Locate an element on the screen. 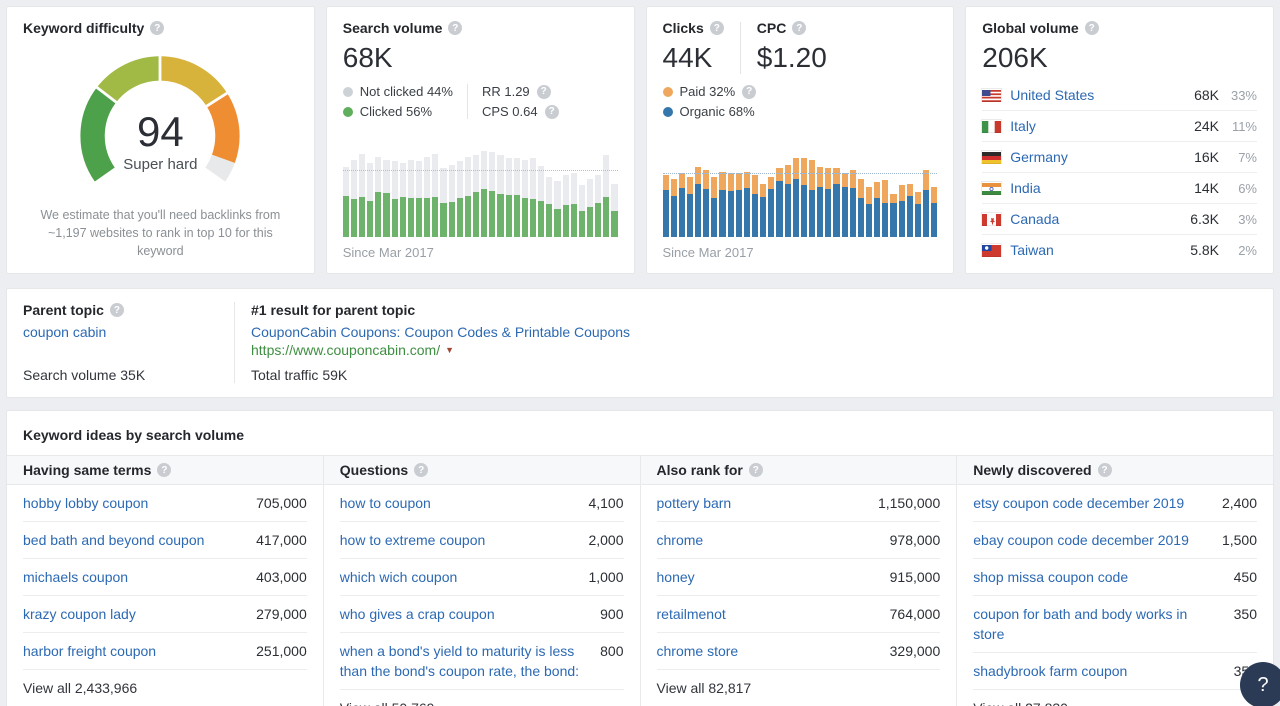 The image size is (1280, 706). country-link: India is located at coordinates (1025, 188).